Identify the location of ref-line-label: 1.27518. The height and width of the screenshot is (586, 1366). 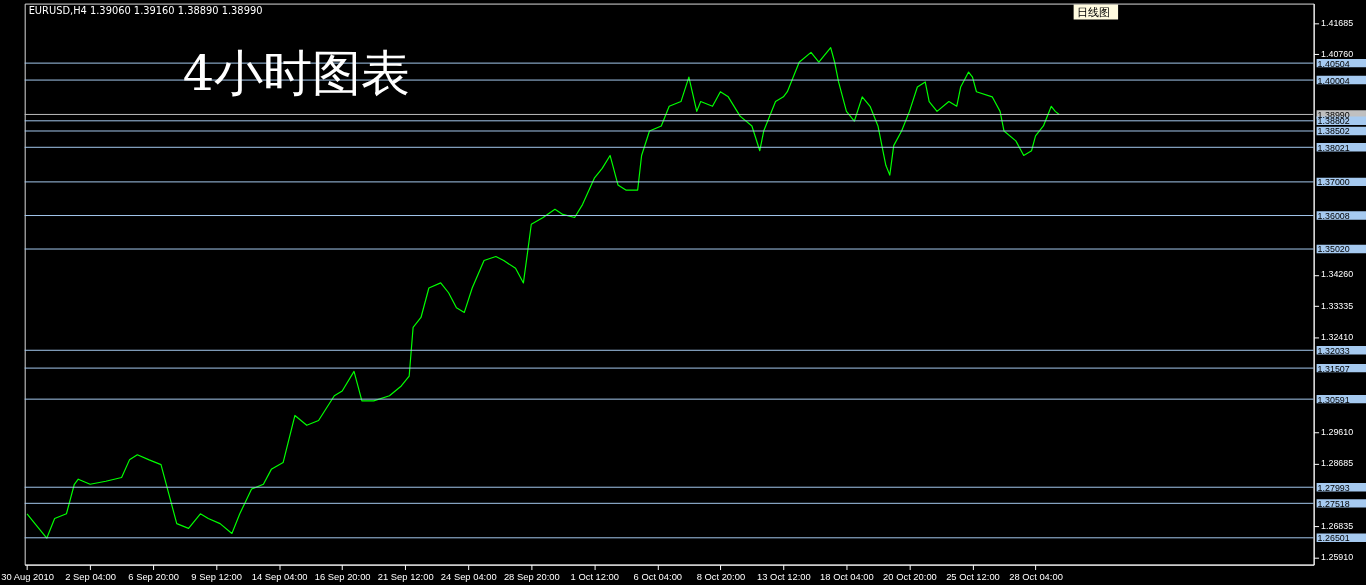
(1333, 503).